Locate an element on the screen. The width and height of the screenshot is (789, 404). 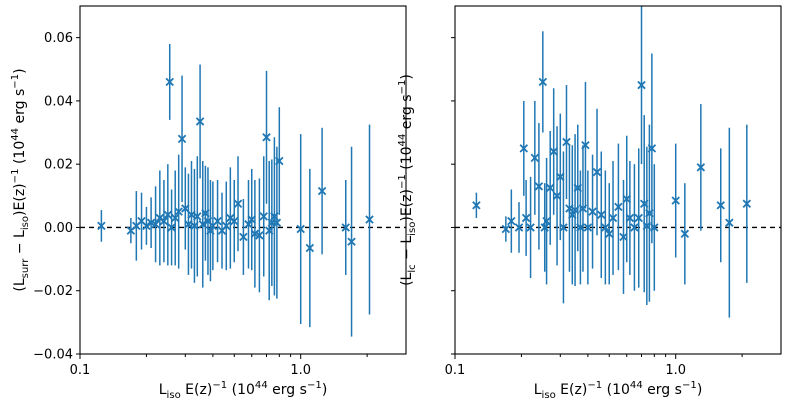
y-tick-label: 0.00 is located at coordinates (58, 228).